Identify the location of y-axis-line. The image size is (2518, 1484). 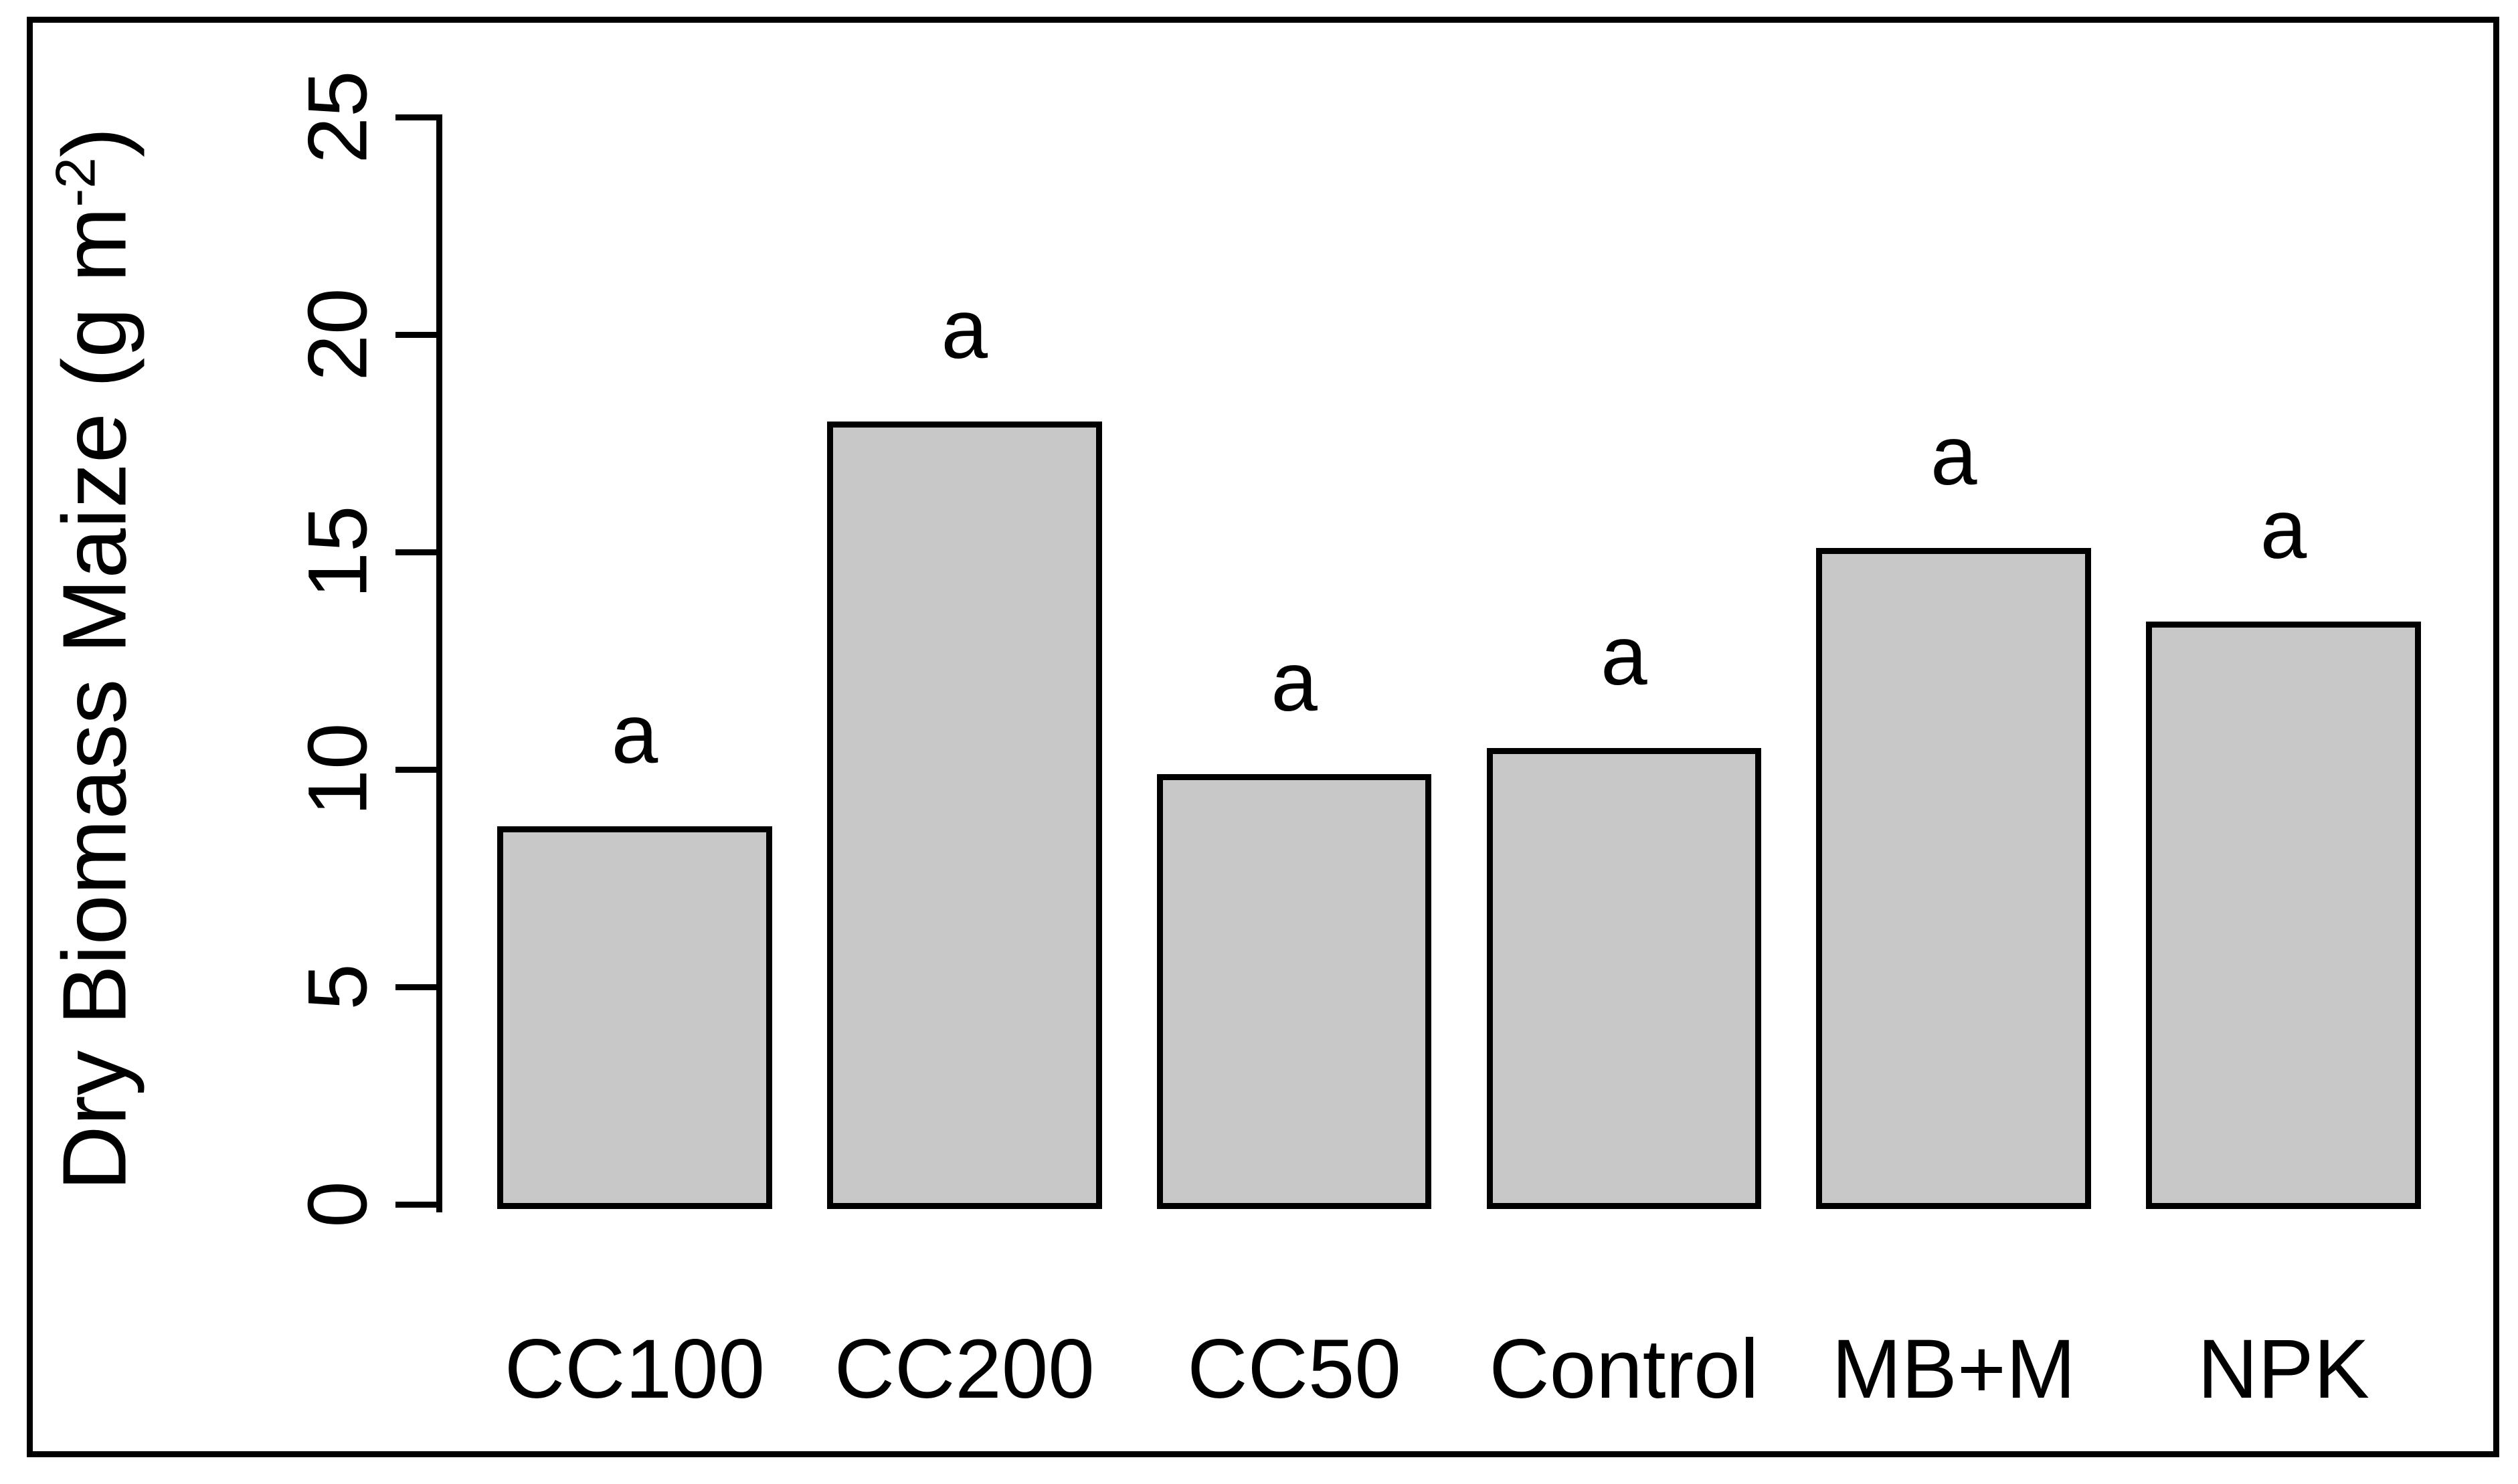
(439, 663).